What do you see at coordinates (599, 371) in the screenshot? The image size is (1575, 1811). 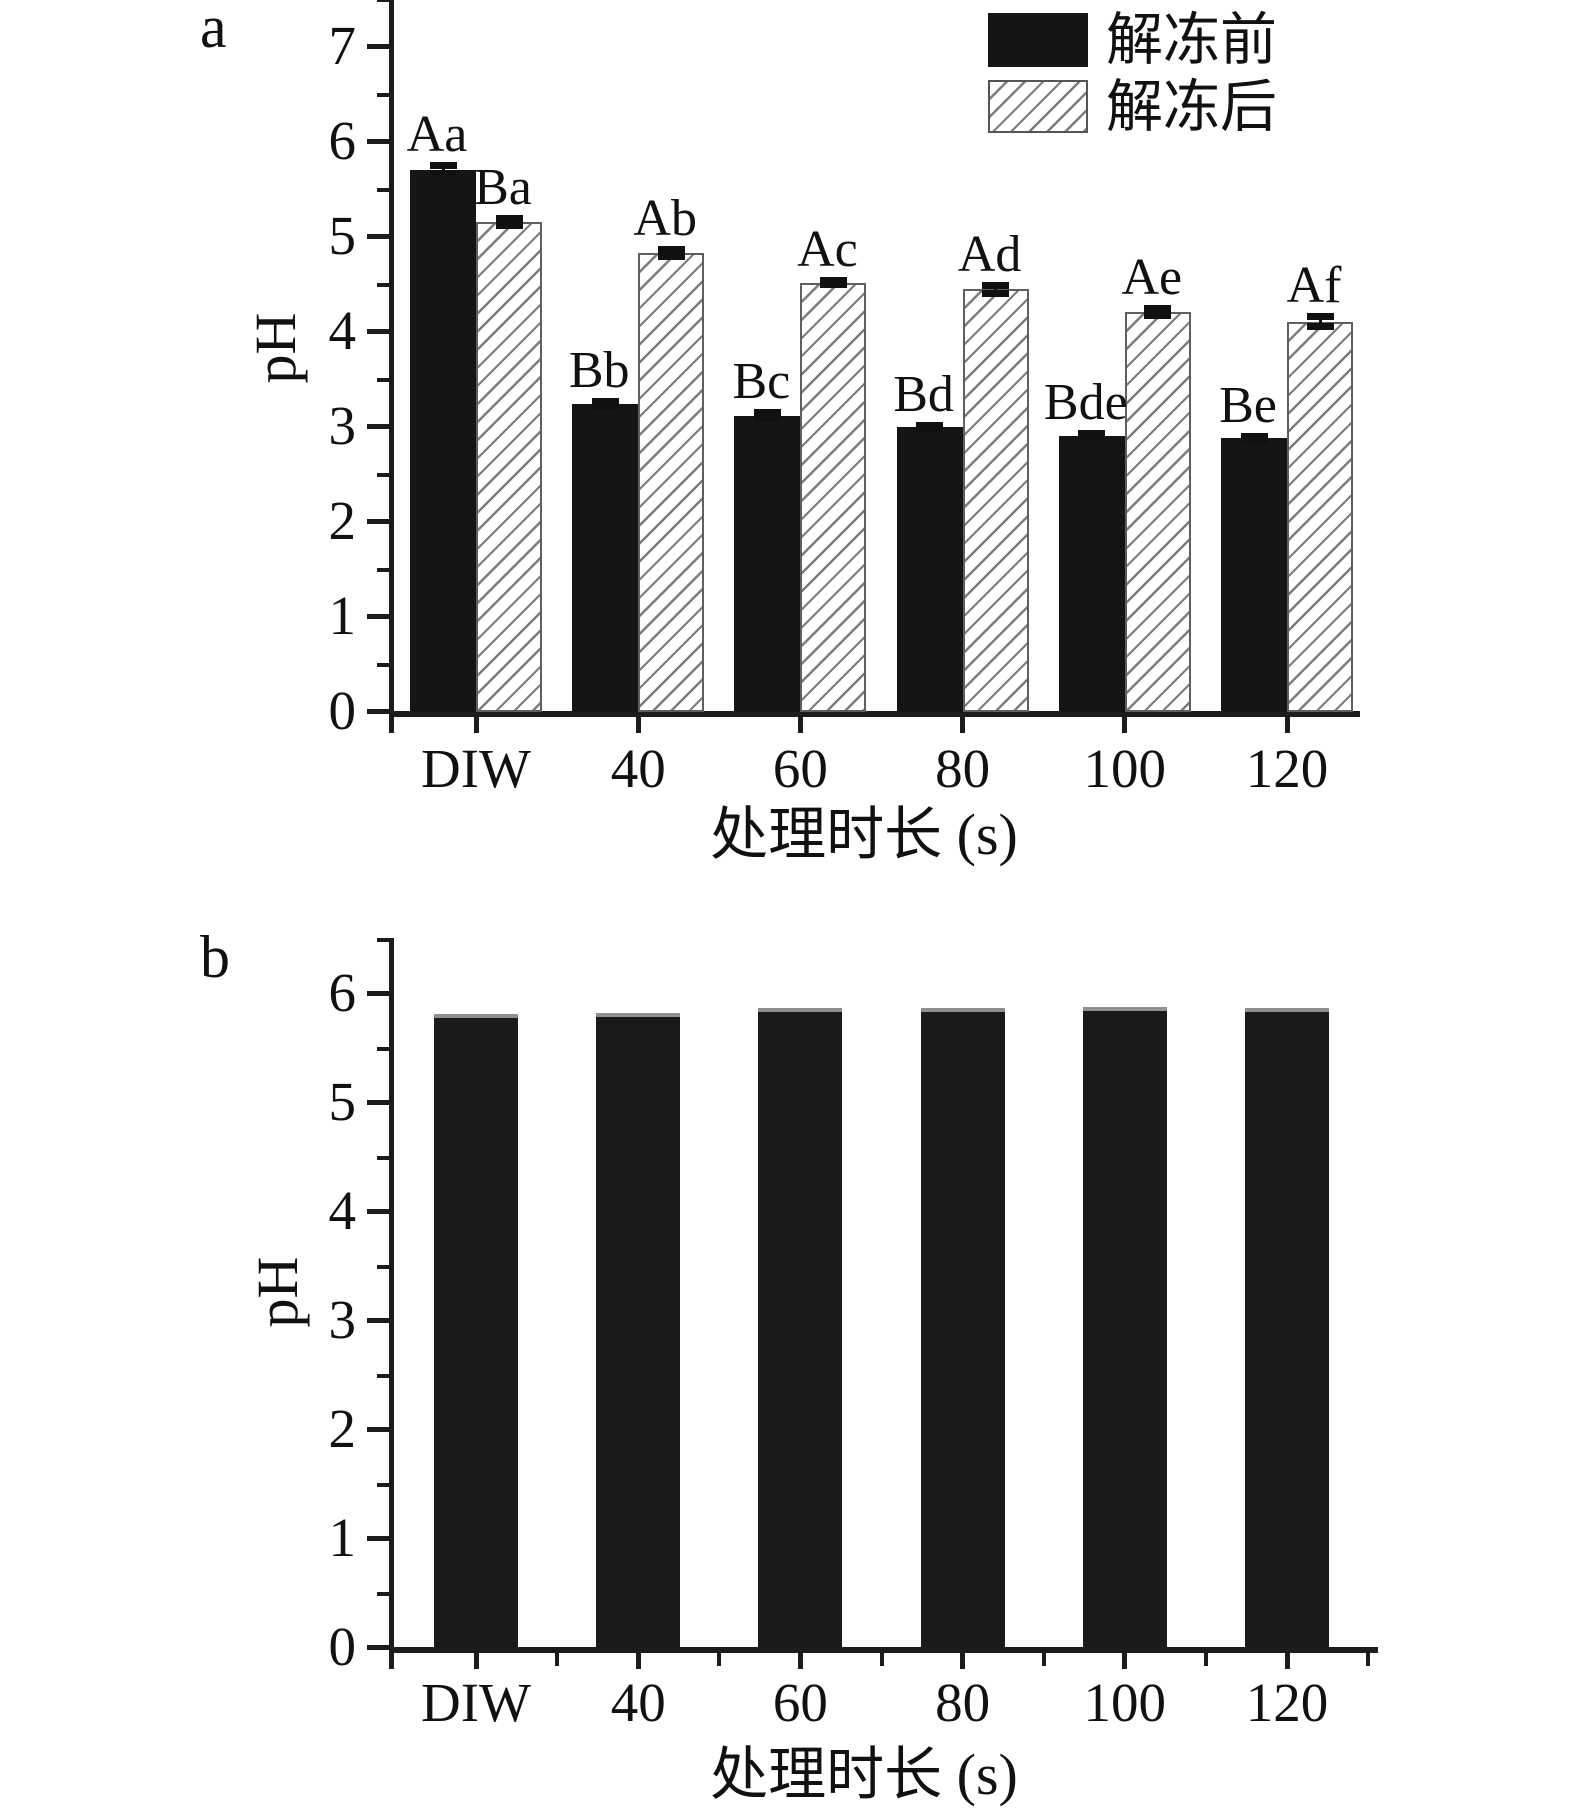 I see `significance-label-Bb: Bb` at bounding box center [599, 371].